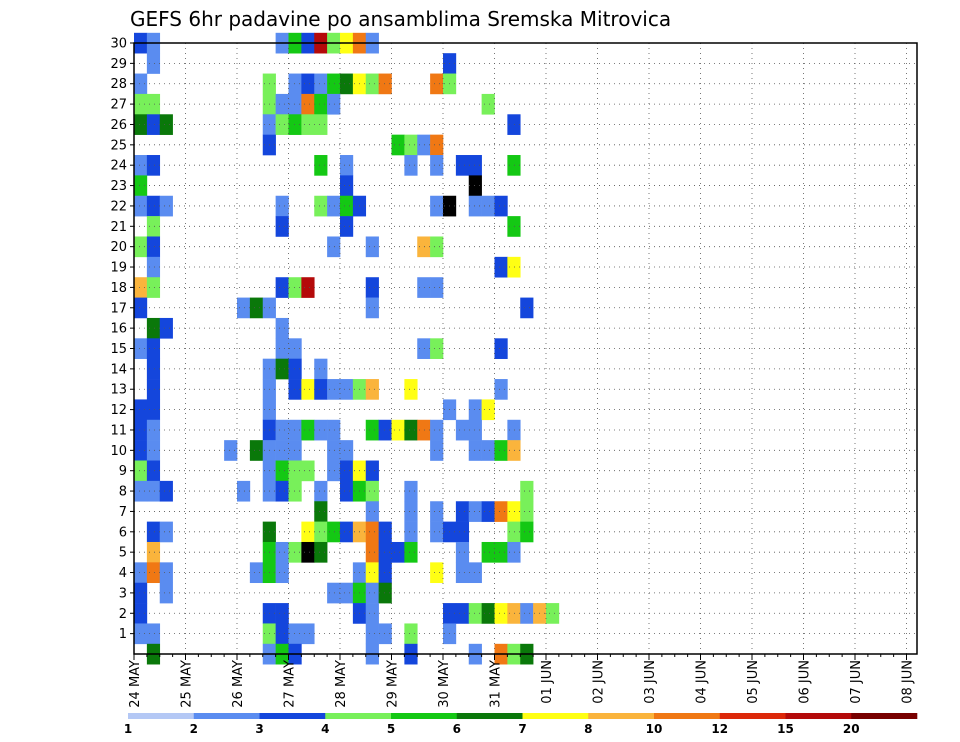 The height and width of the screenshot is (742, 960). What do you see at coordinates (496, 684) in the screenshot?
I see `x-tick-label: 31 MAY` at bounding box center [496, 684].